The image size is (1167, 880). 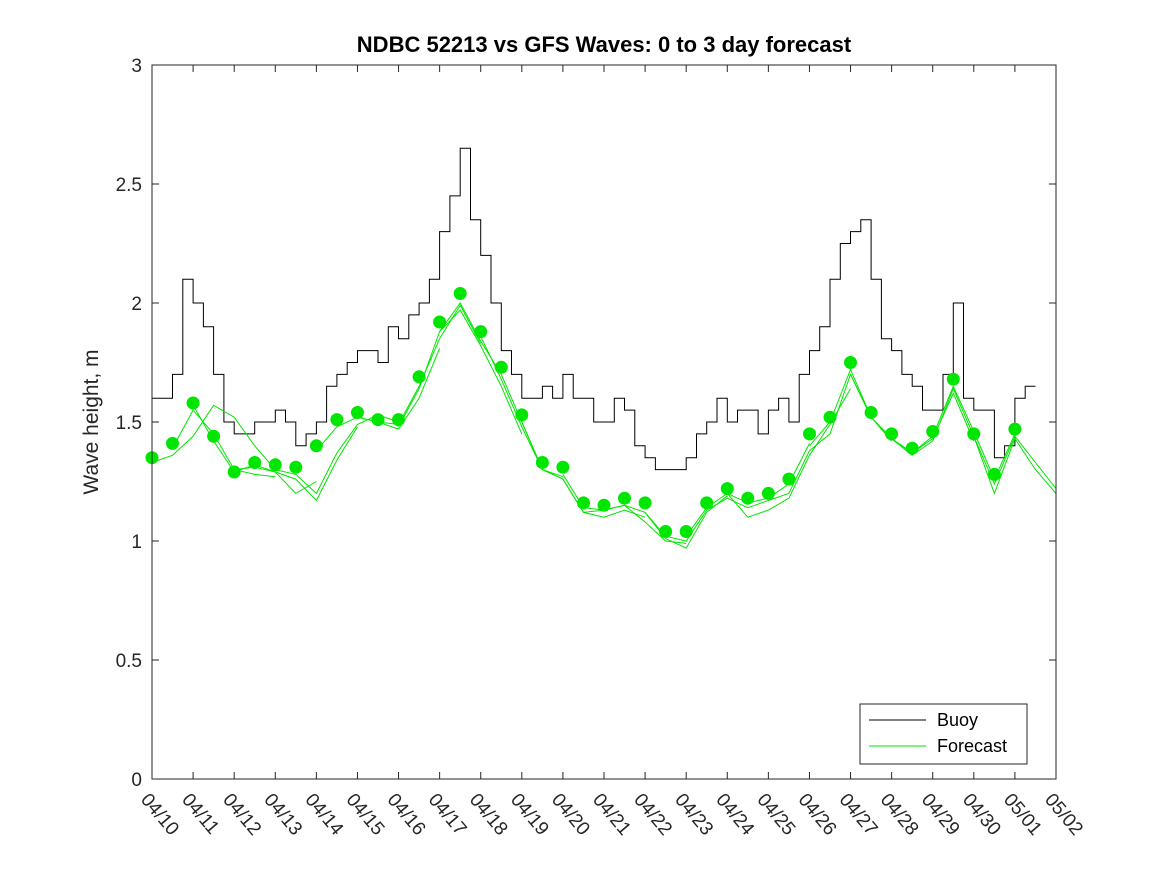 I want to click on x-tick-label: 04/26, so click(x=817, y=815).